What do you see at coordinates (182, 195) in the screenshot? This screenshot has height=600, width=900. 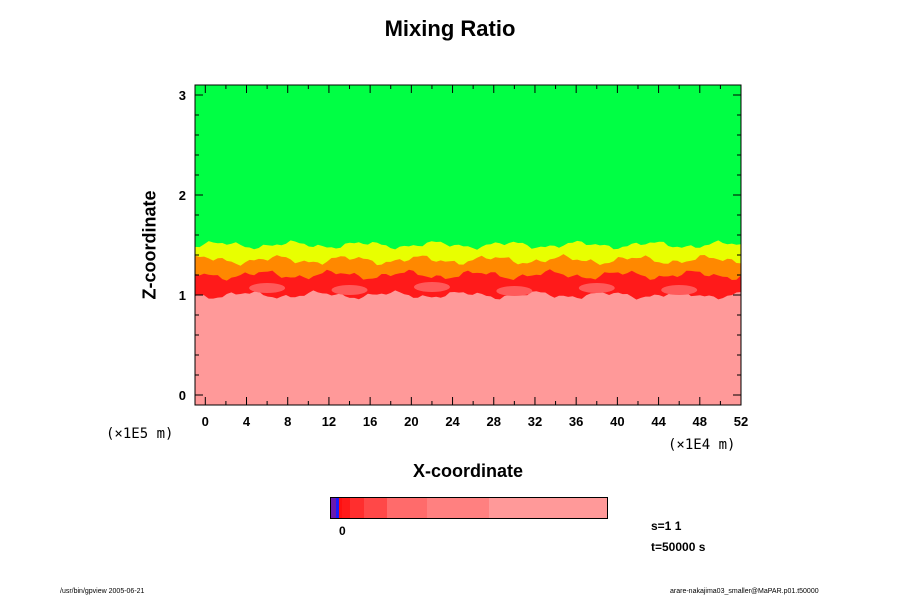 I see `y-tick-label-2: 2` at bounding box center [182, 195].